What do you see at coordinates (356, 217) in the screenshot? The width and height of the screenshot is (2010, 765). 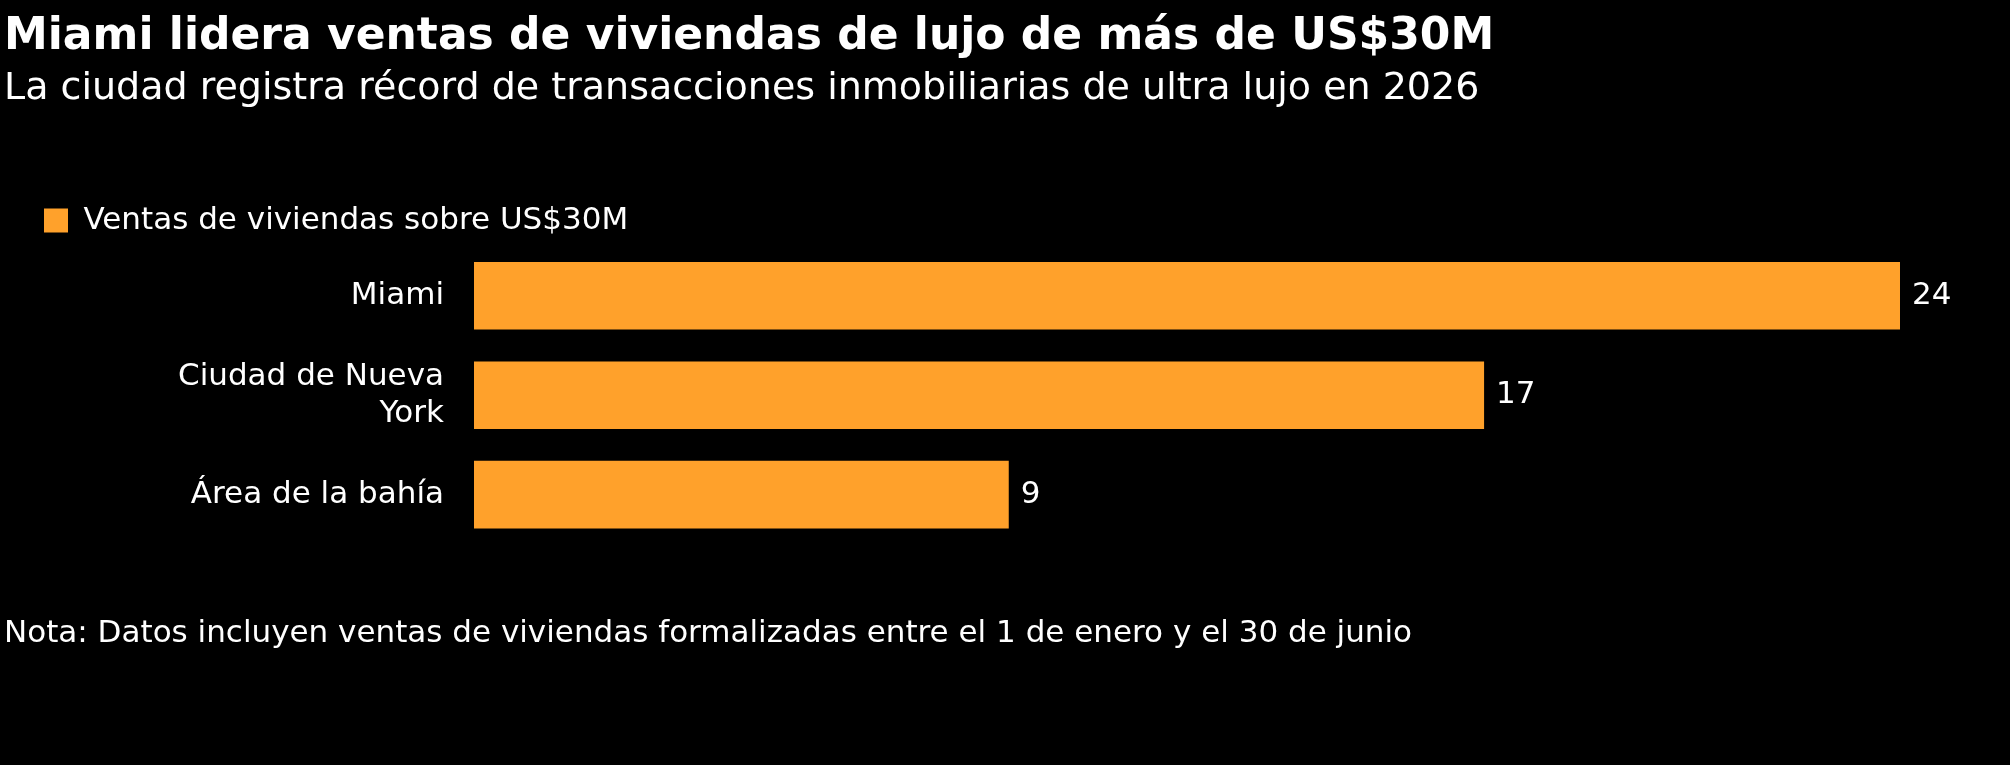 I see `legend-label: Ventas de viviendas sobre US$30M` at bounding box center [356, 217].